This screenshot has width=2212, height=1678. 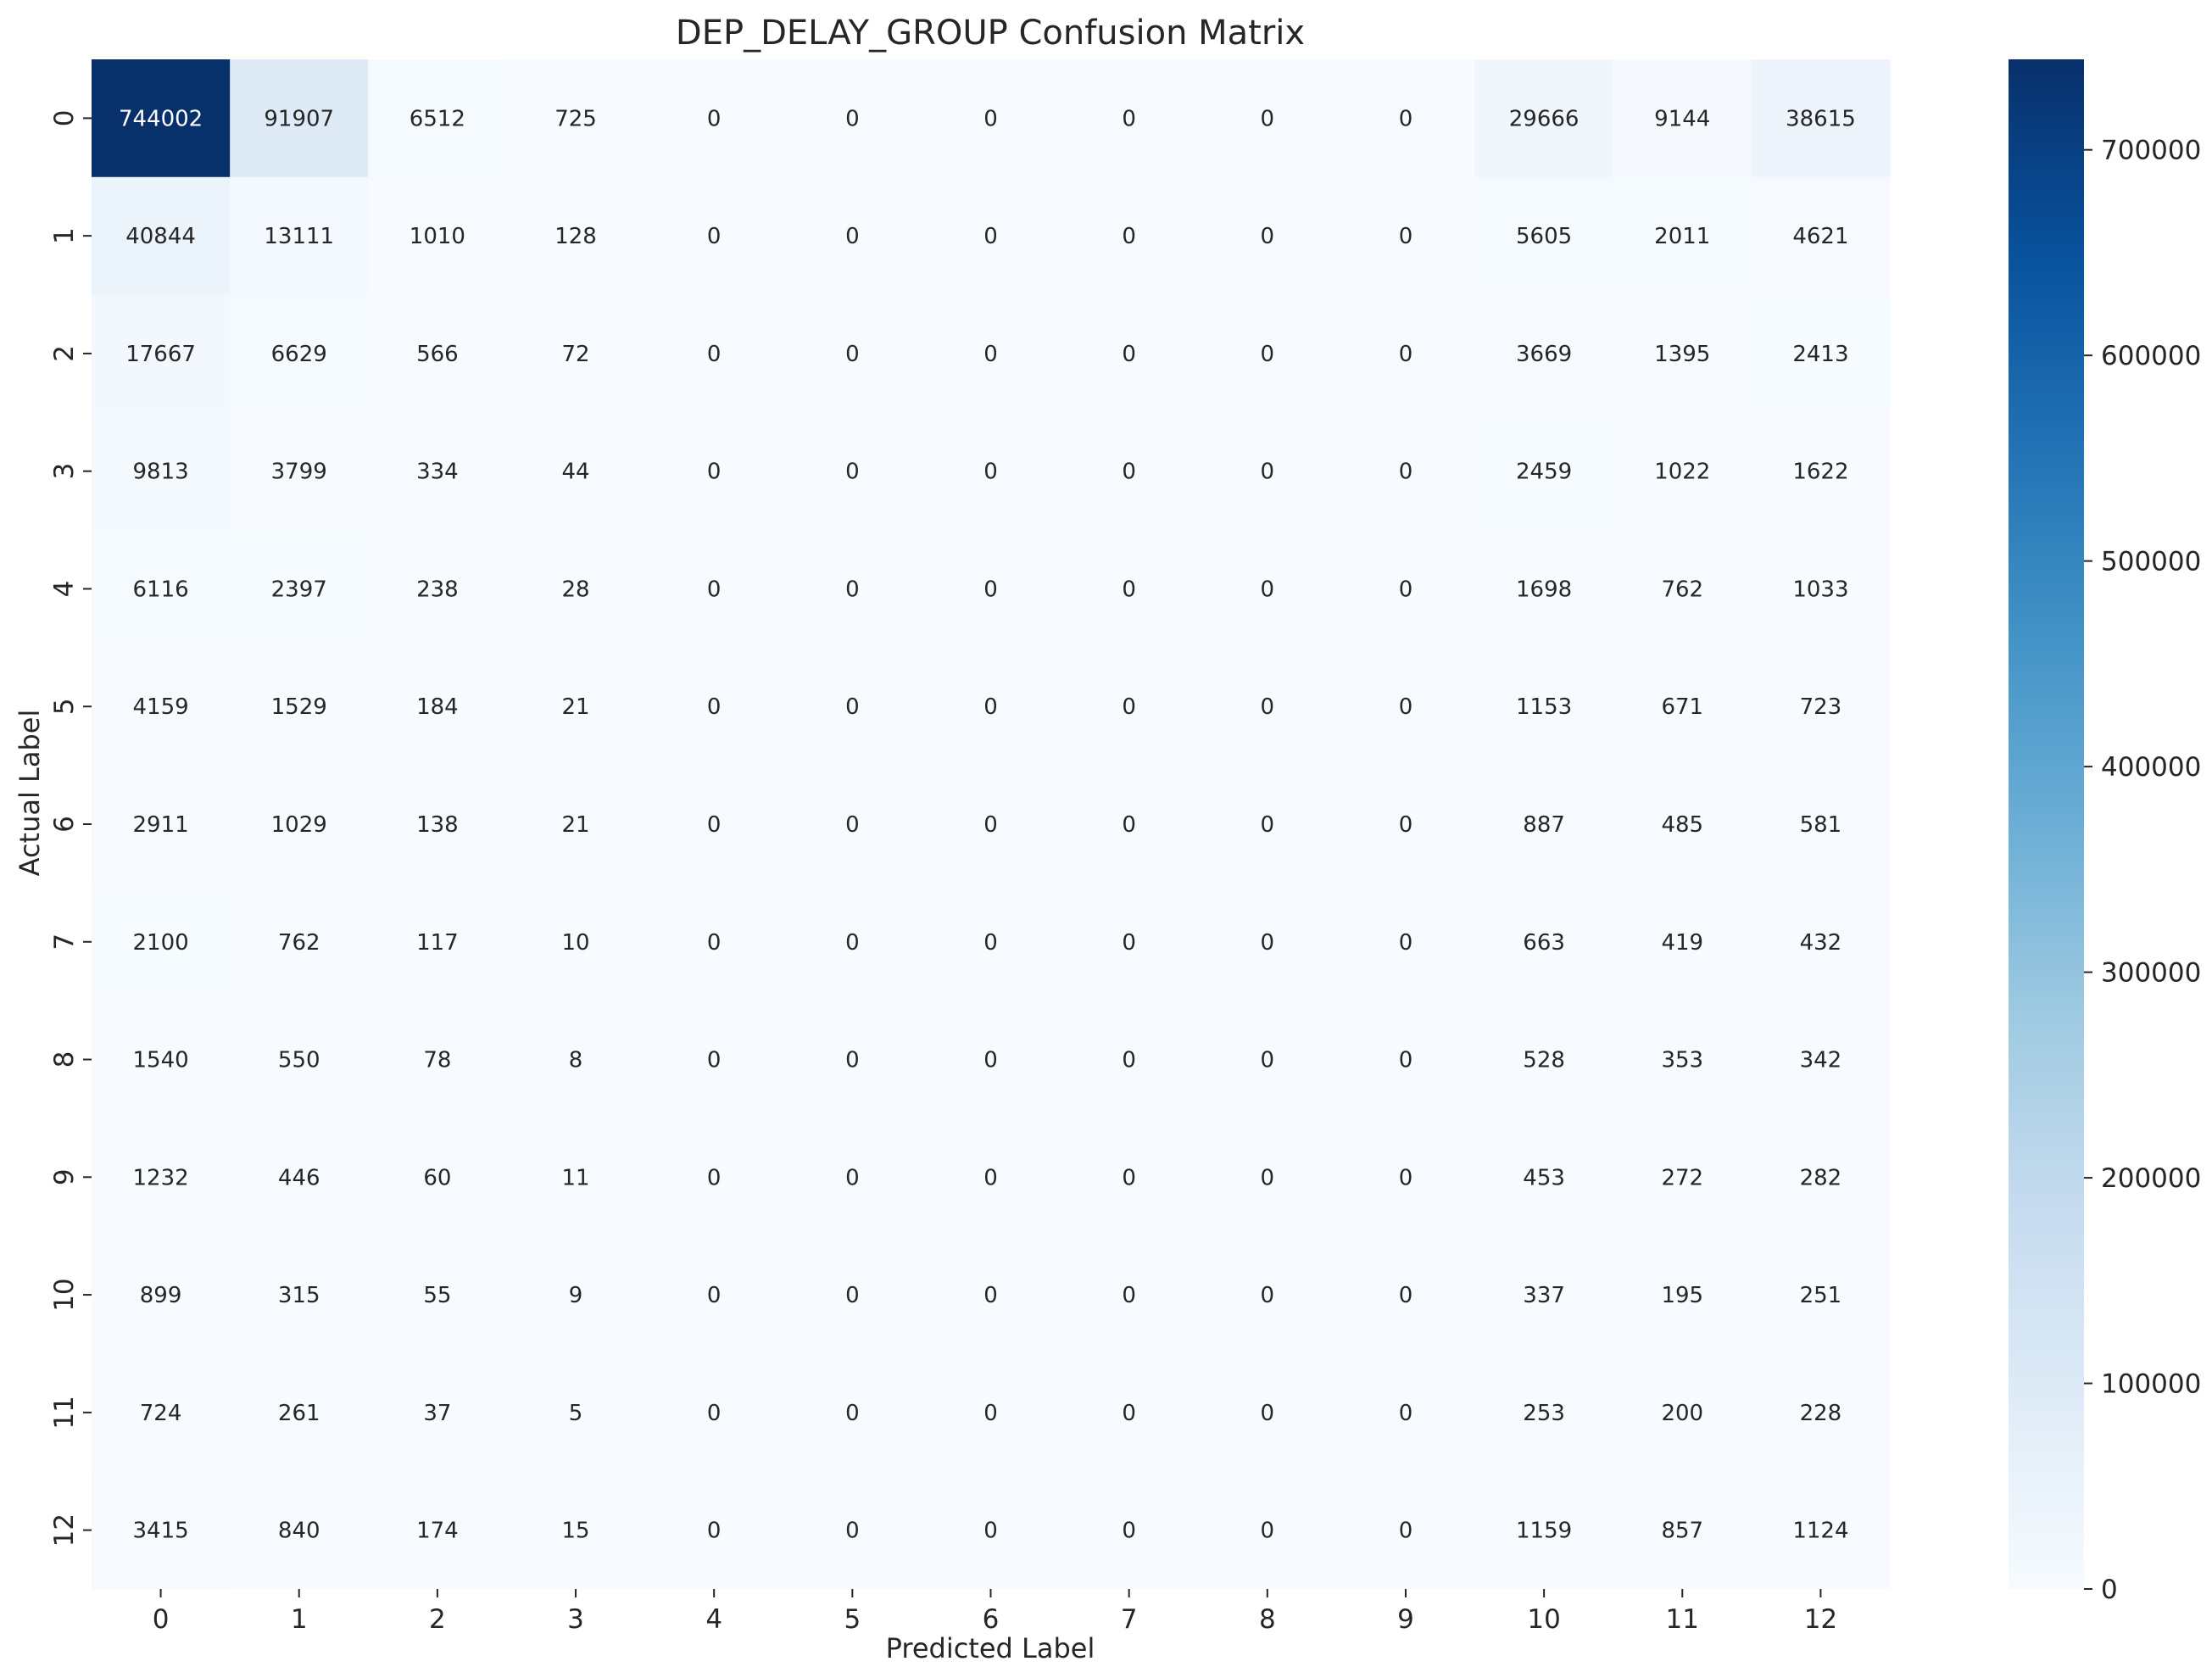 What do you see at coordinates (575, 472) in the screenshot?
I see `cell-value-label: 44` at bounding box center [575, 472].